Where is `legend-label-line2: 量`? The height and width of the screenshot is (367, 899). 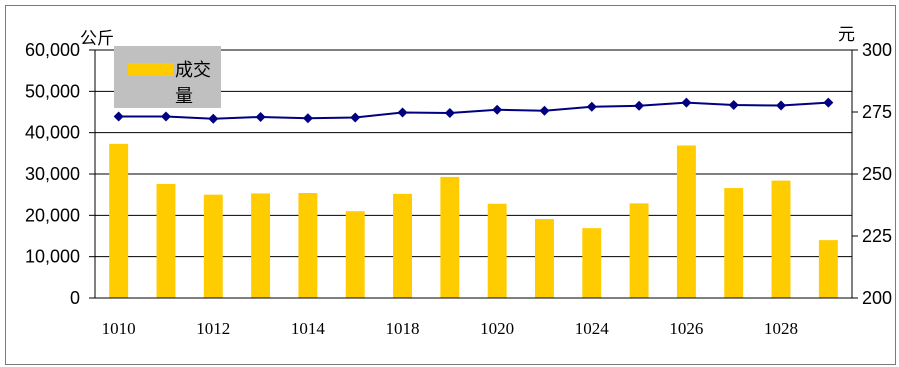 legend-label-line2: 量 is located at coordinates (184, 96).